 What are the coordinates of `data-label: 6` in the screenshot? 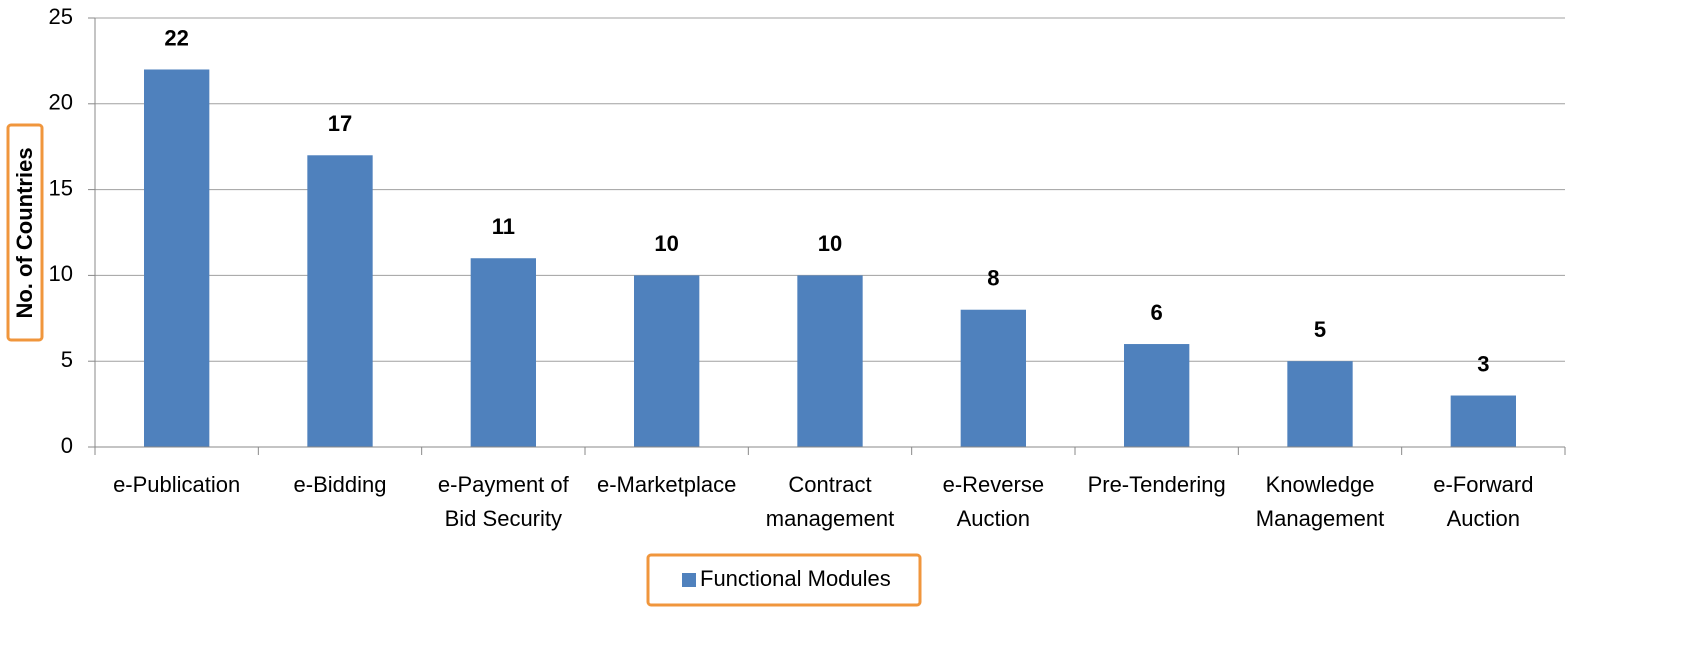 It's located at (1157, 312).